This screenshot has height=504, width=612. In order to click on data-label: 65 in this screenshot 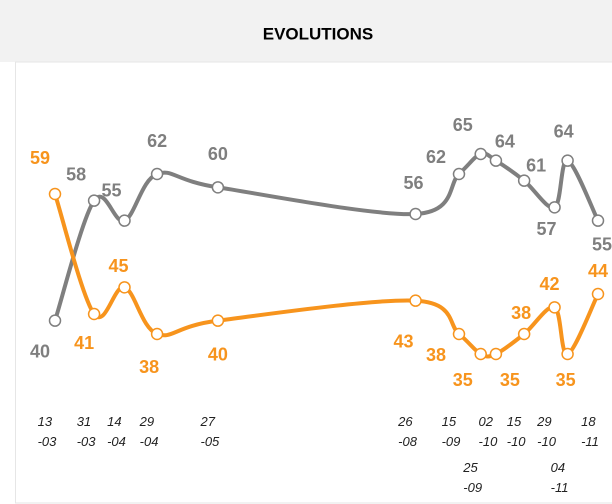, I will do `click(463, 125)`.